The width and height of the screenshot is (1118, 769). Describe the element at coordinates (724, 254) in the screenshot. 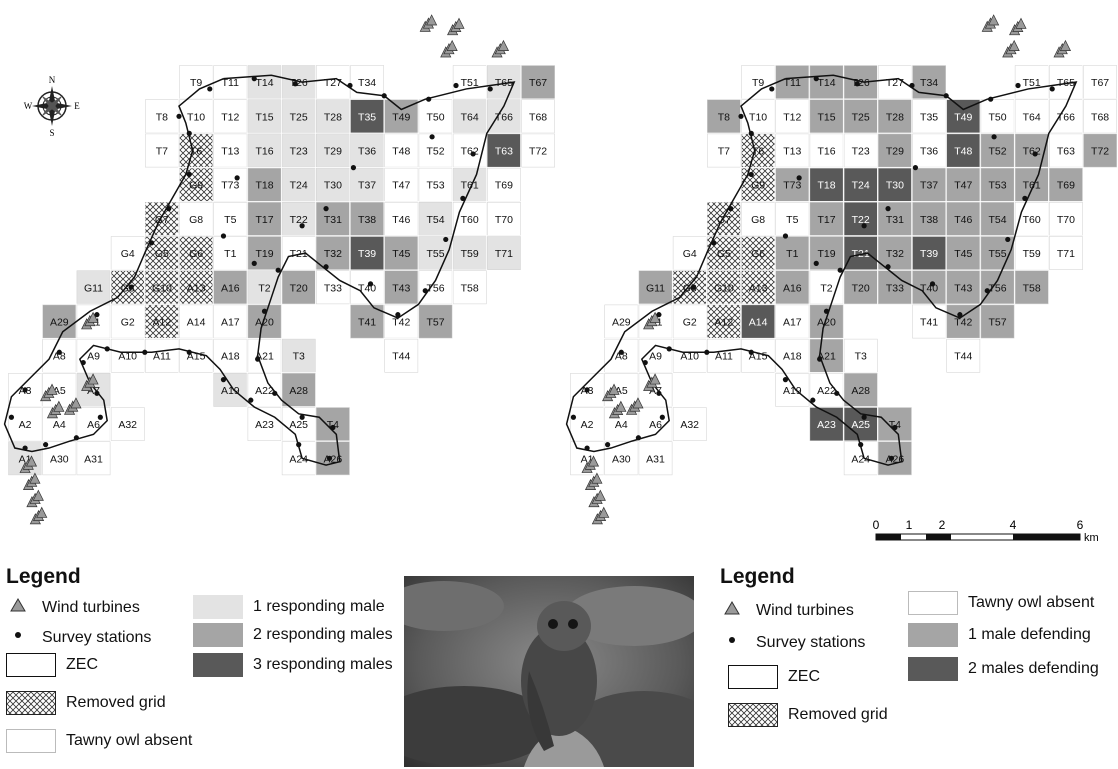

I see `grid-cell-label: G5` at that location.